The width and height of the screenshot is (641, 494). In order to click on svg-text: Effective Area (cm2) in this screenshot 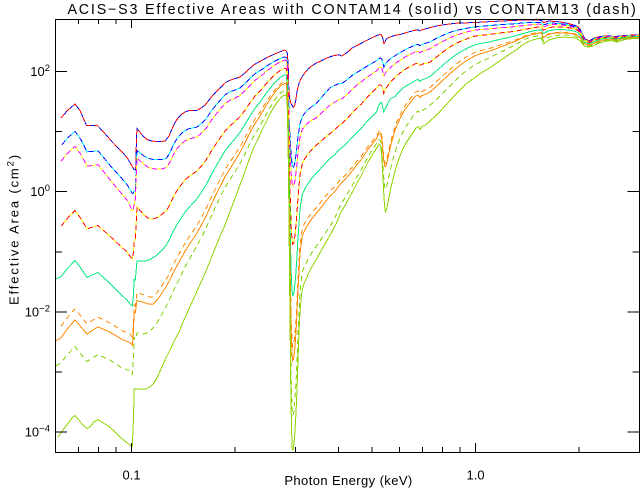, I will do `click(14, 229)`.